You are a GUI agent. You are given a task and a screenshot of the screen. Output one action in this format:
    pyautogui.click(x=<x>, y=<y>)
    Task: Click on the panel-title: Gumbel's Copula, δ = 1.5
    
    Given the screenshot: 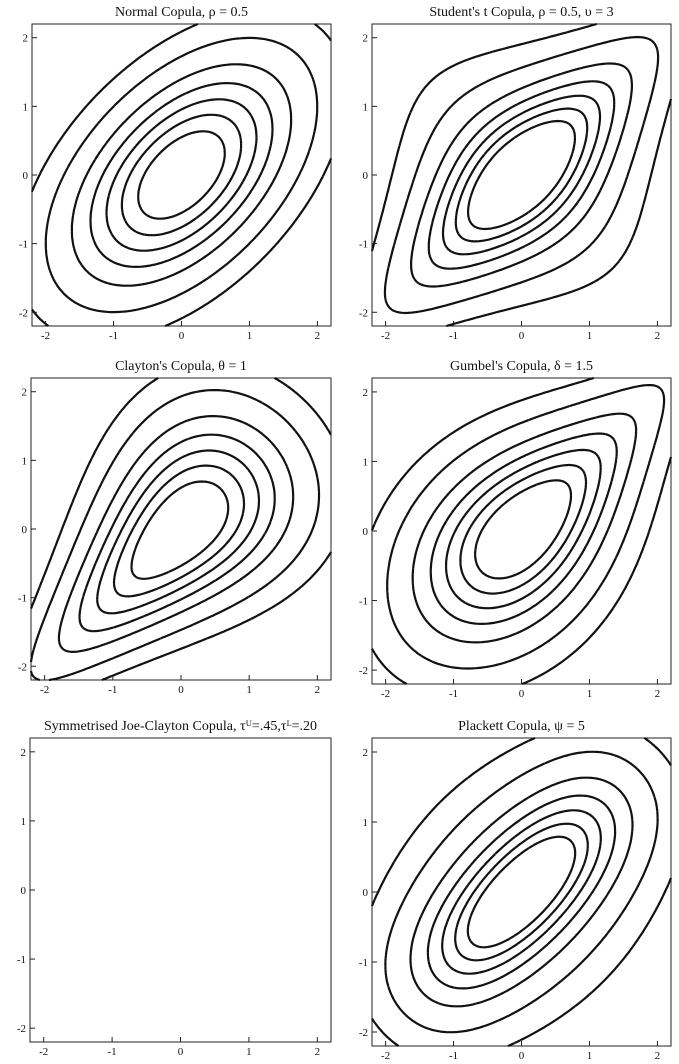 What is the action you would take?
    pyautogui.click(x=521, y=366)
    